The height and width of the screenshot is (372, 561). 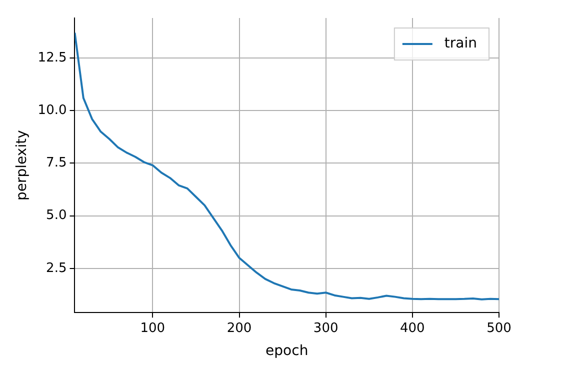 What do you see at coordinates (325, 328) in the screenshot?
I see `x-tick-label: 300` at bounding box center [325, 328].